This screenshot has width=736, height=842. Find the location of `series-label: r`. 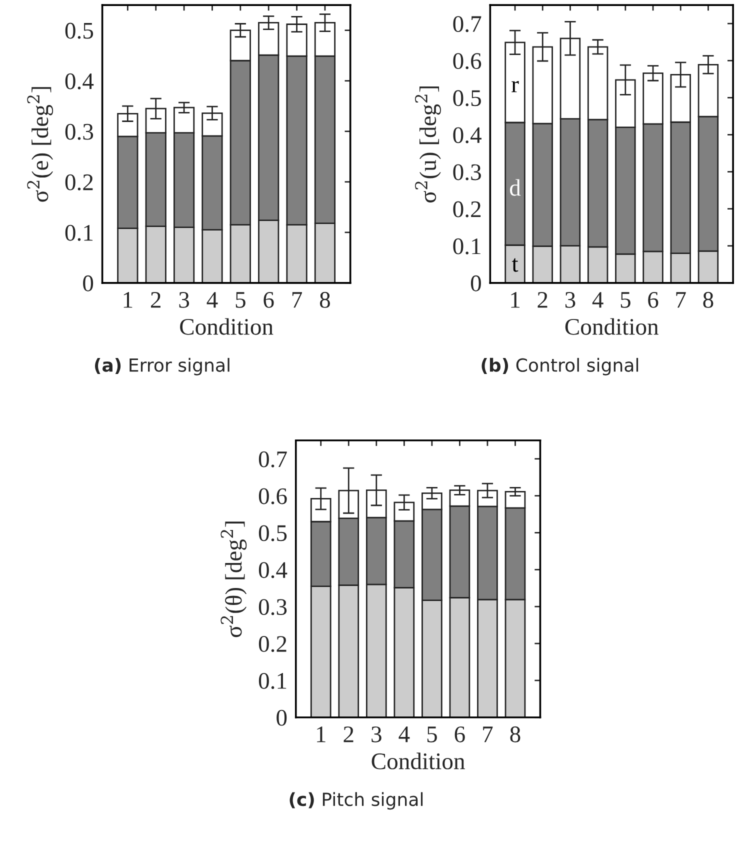

series-label: r is located at coordinates (515, 86).